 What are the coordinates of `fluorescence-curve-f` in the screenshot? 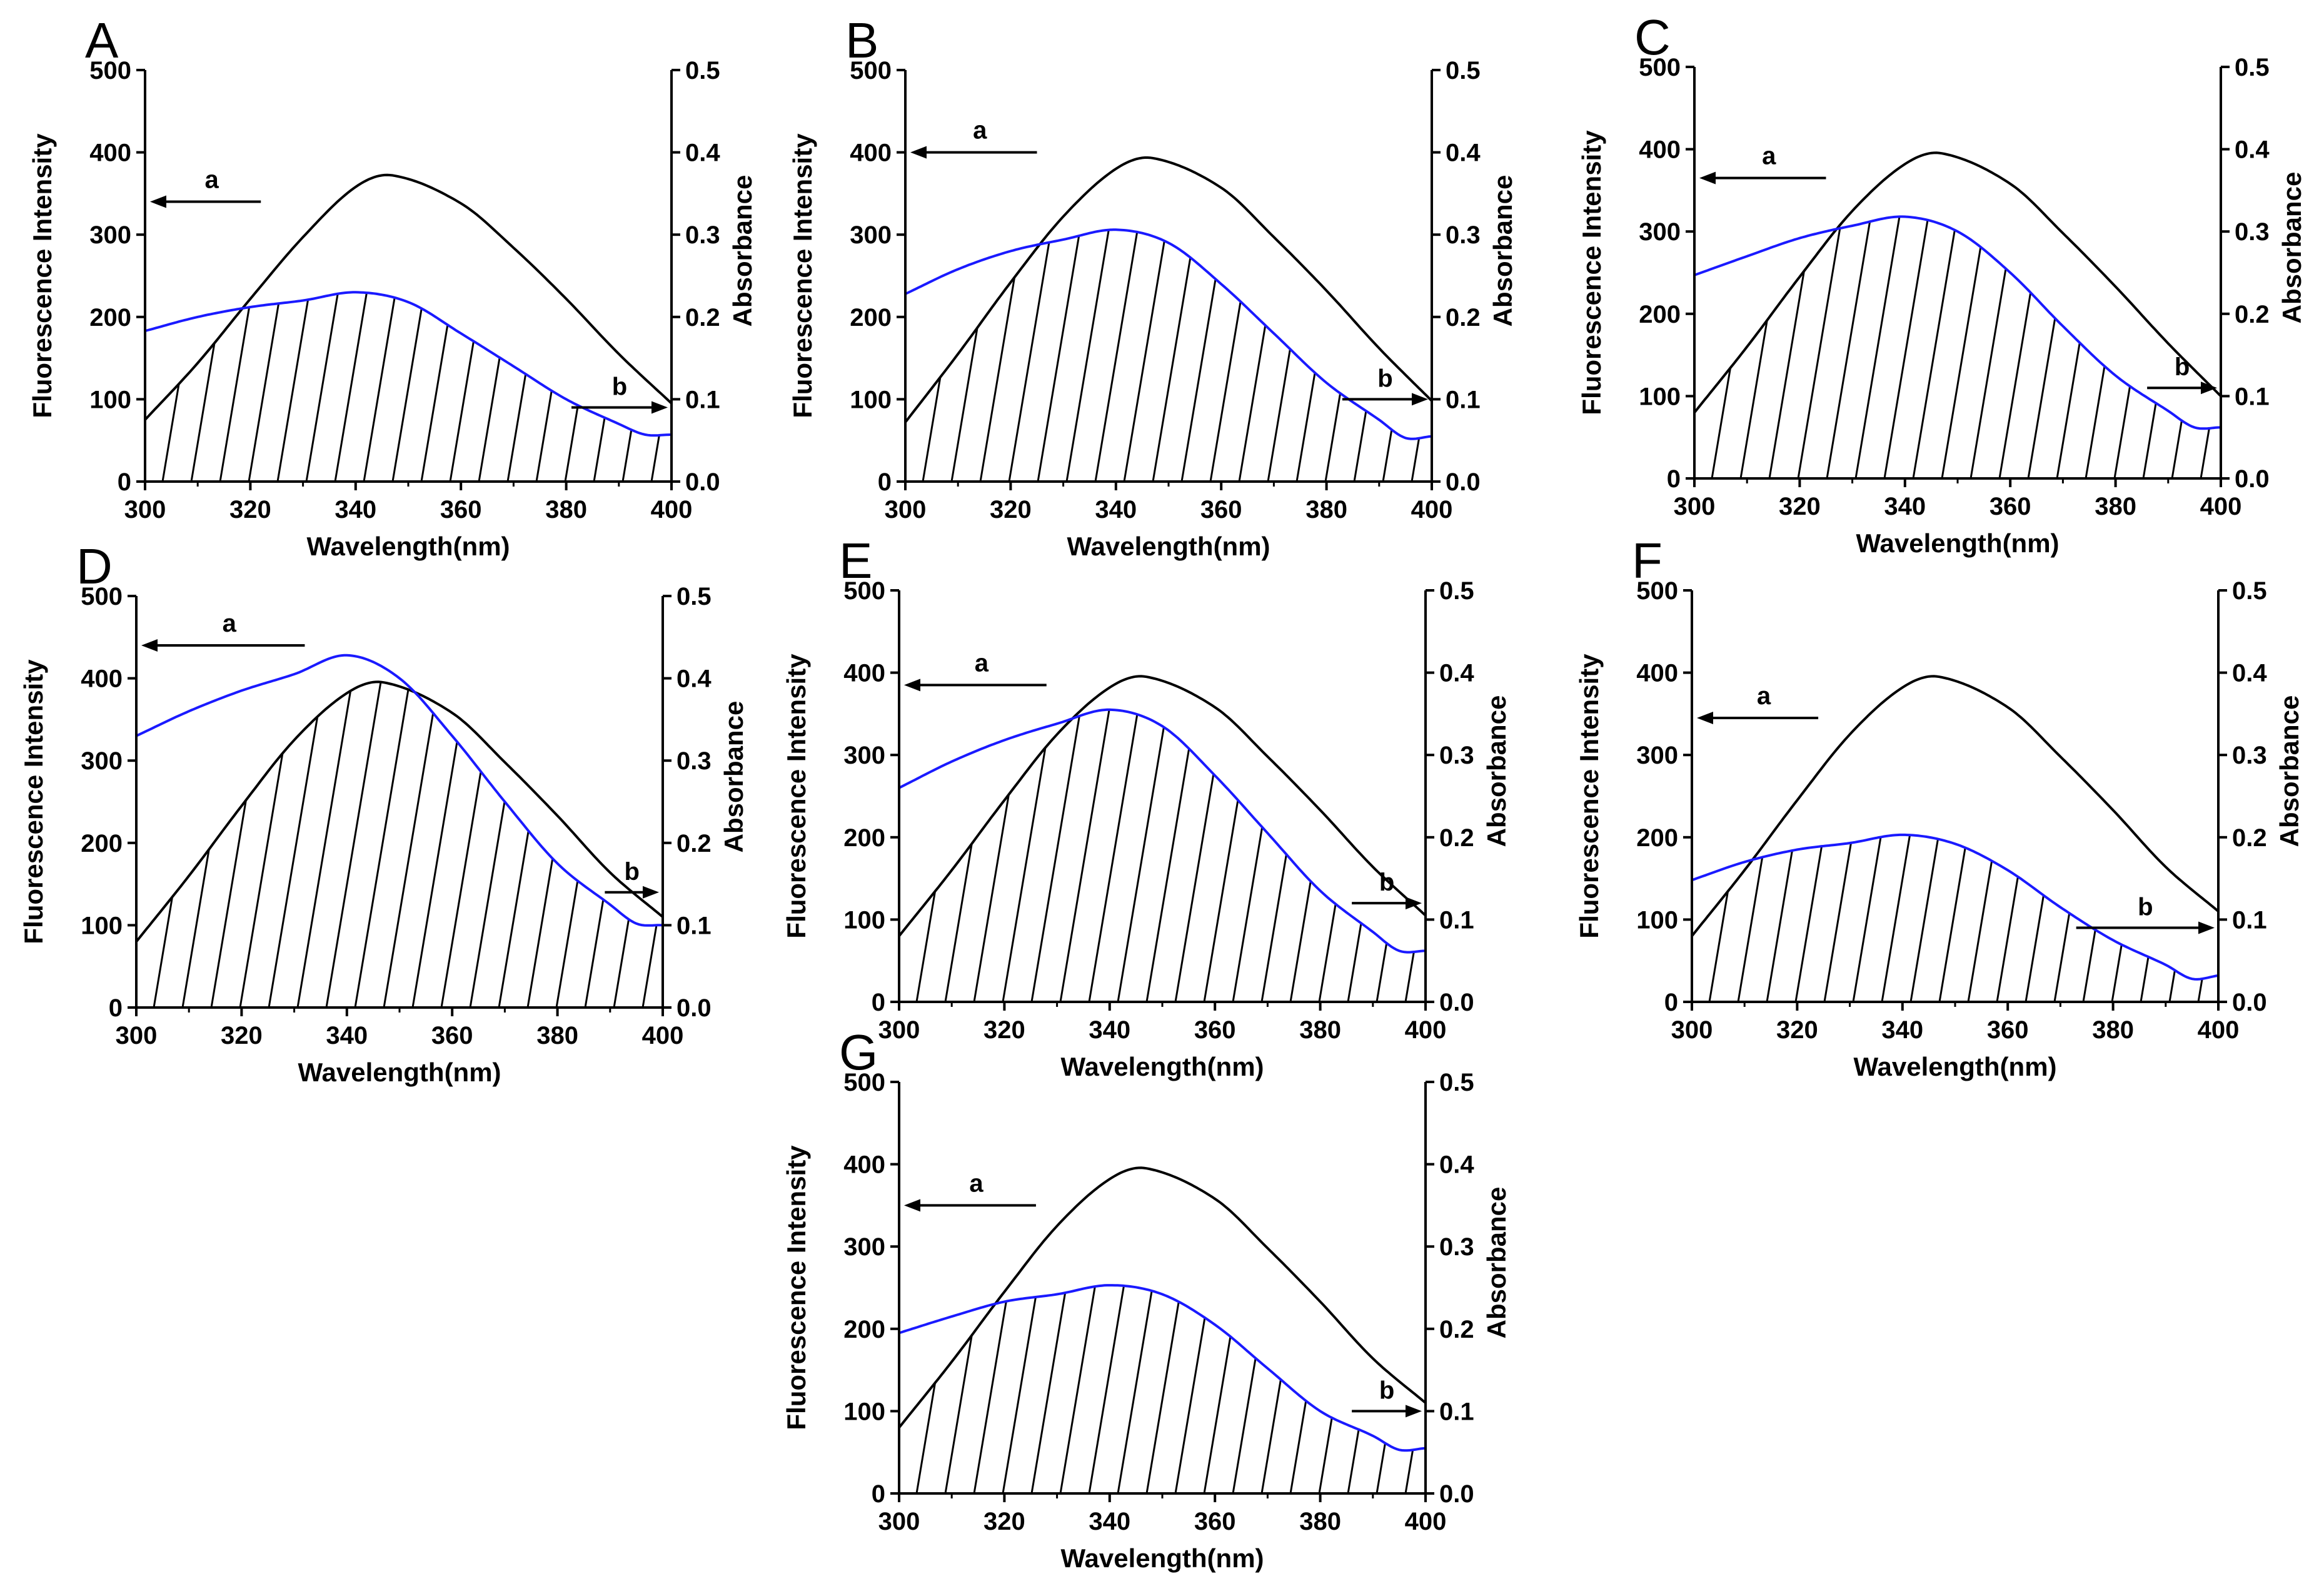 It's located at (1955, 907).